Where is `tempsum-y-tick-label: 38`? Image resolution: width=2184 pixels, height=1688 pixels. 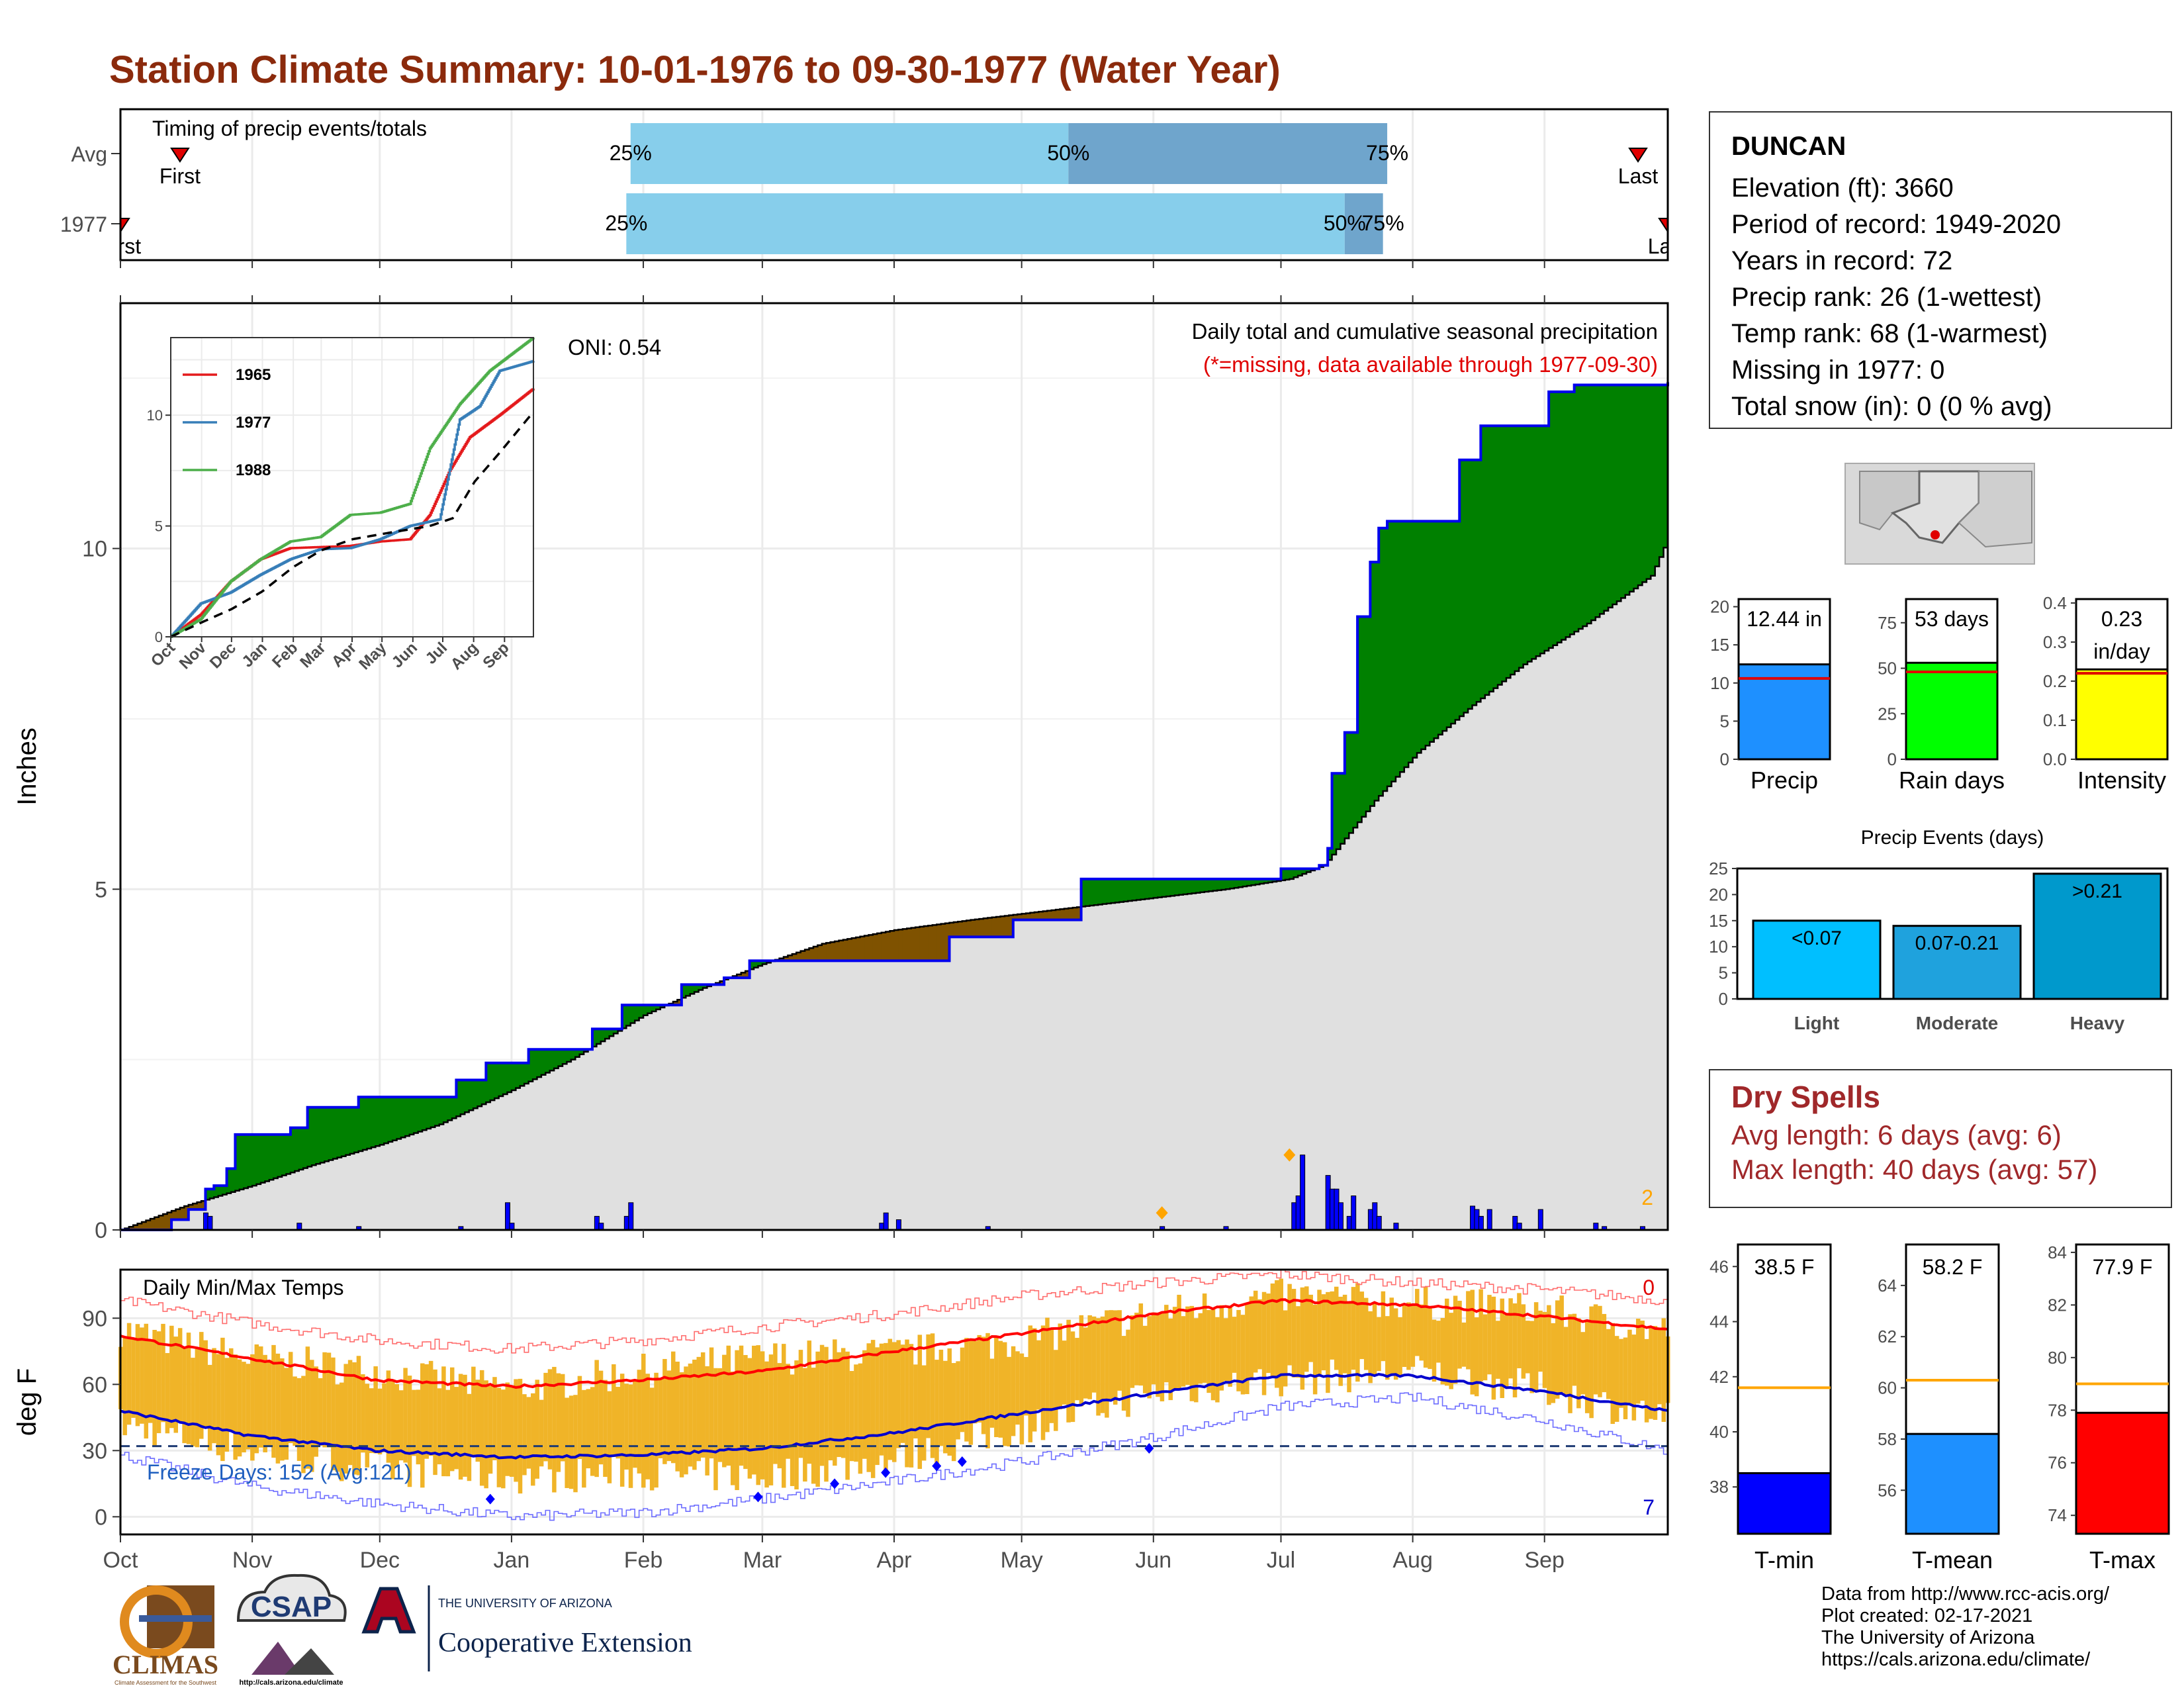
tempsum-y-tick-label: 38 is located at coordinates (1719, 1487).